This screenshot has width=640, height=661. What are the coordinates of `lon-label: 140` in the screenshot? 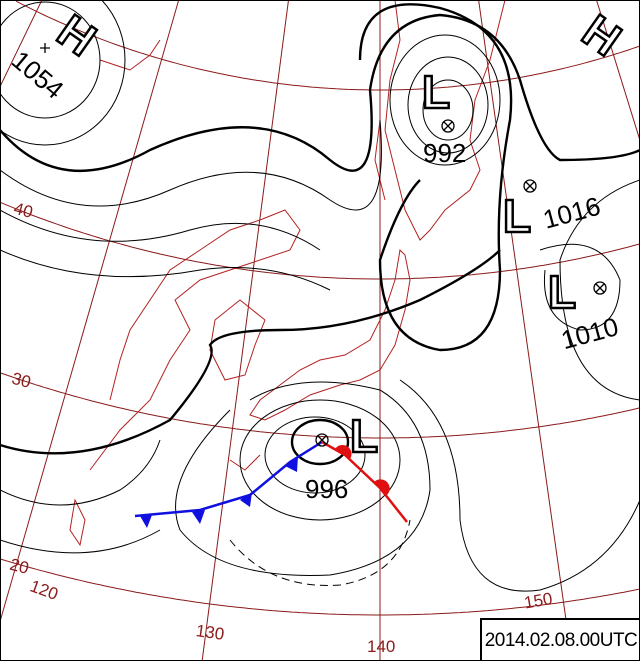 It's located at (381, 646).